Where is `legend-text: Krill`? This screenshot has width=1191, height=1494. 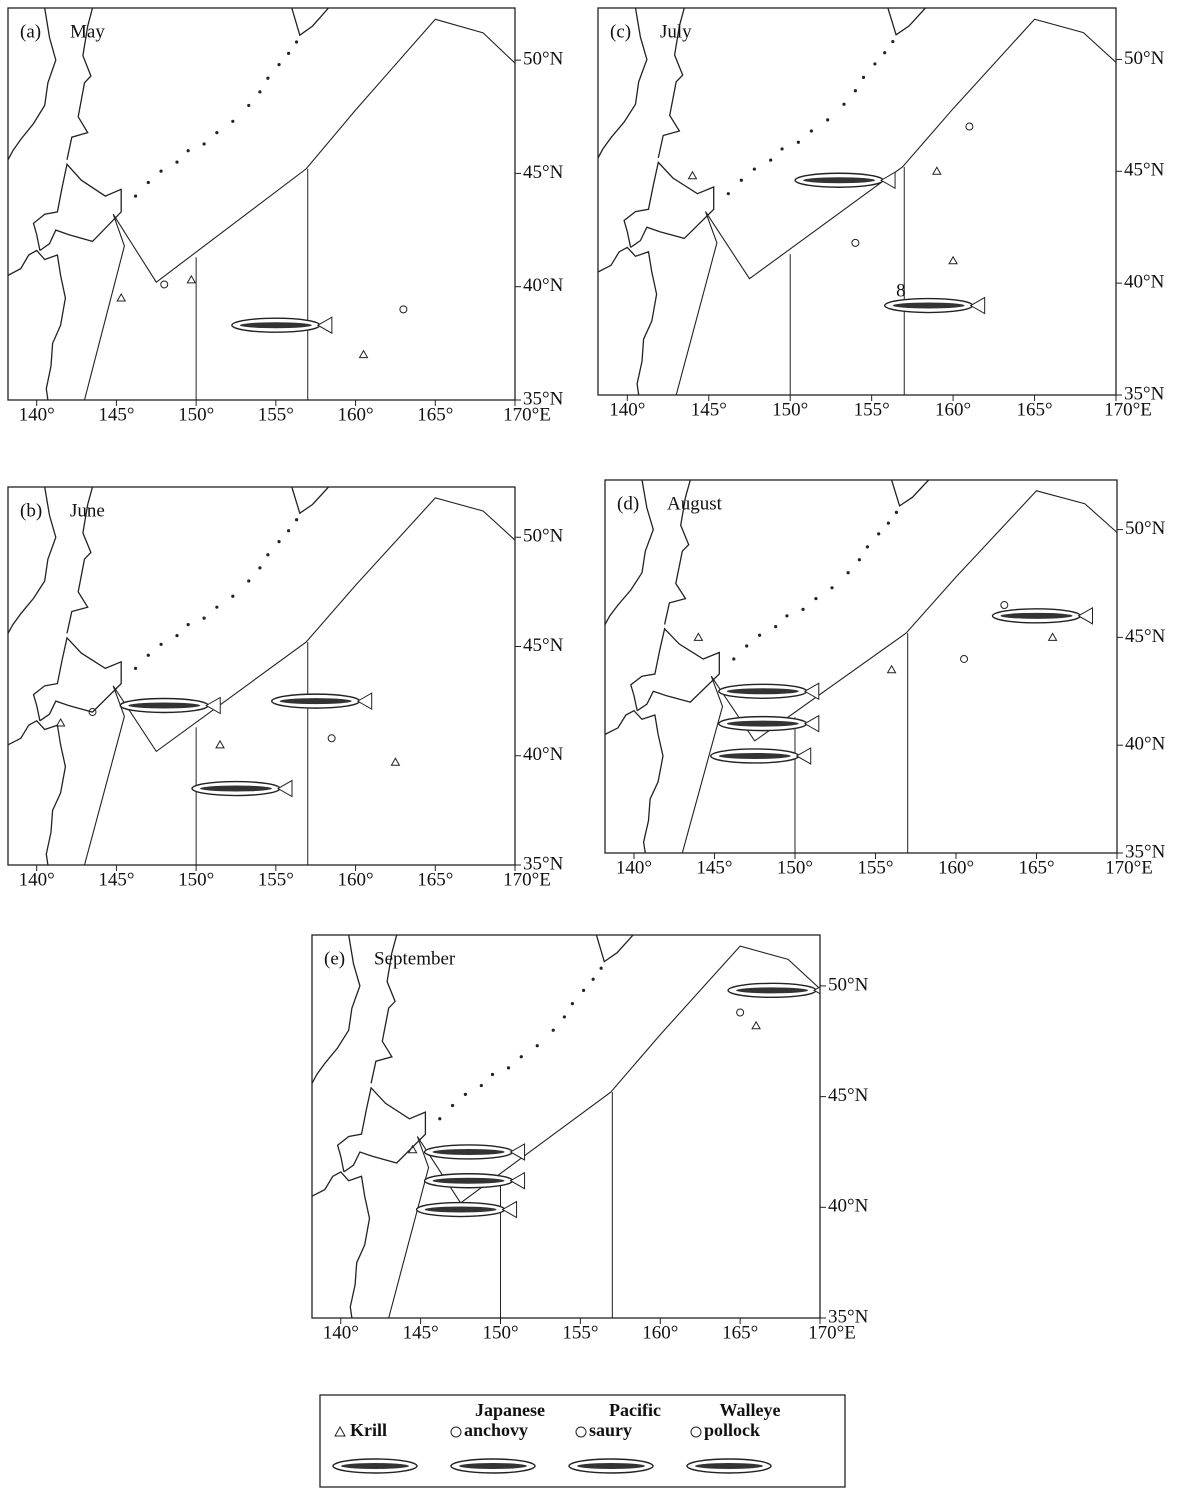
legend-text: Krill is located at coordinates (368, 1430).